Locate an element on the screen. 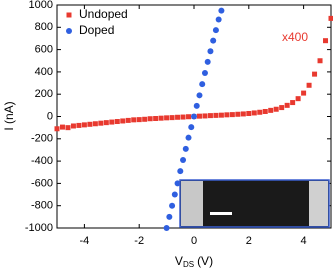 The image size is (333, 272). y-tick-label: -200 is located at coordinates (42, 139).